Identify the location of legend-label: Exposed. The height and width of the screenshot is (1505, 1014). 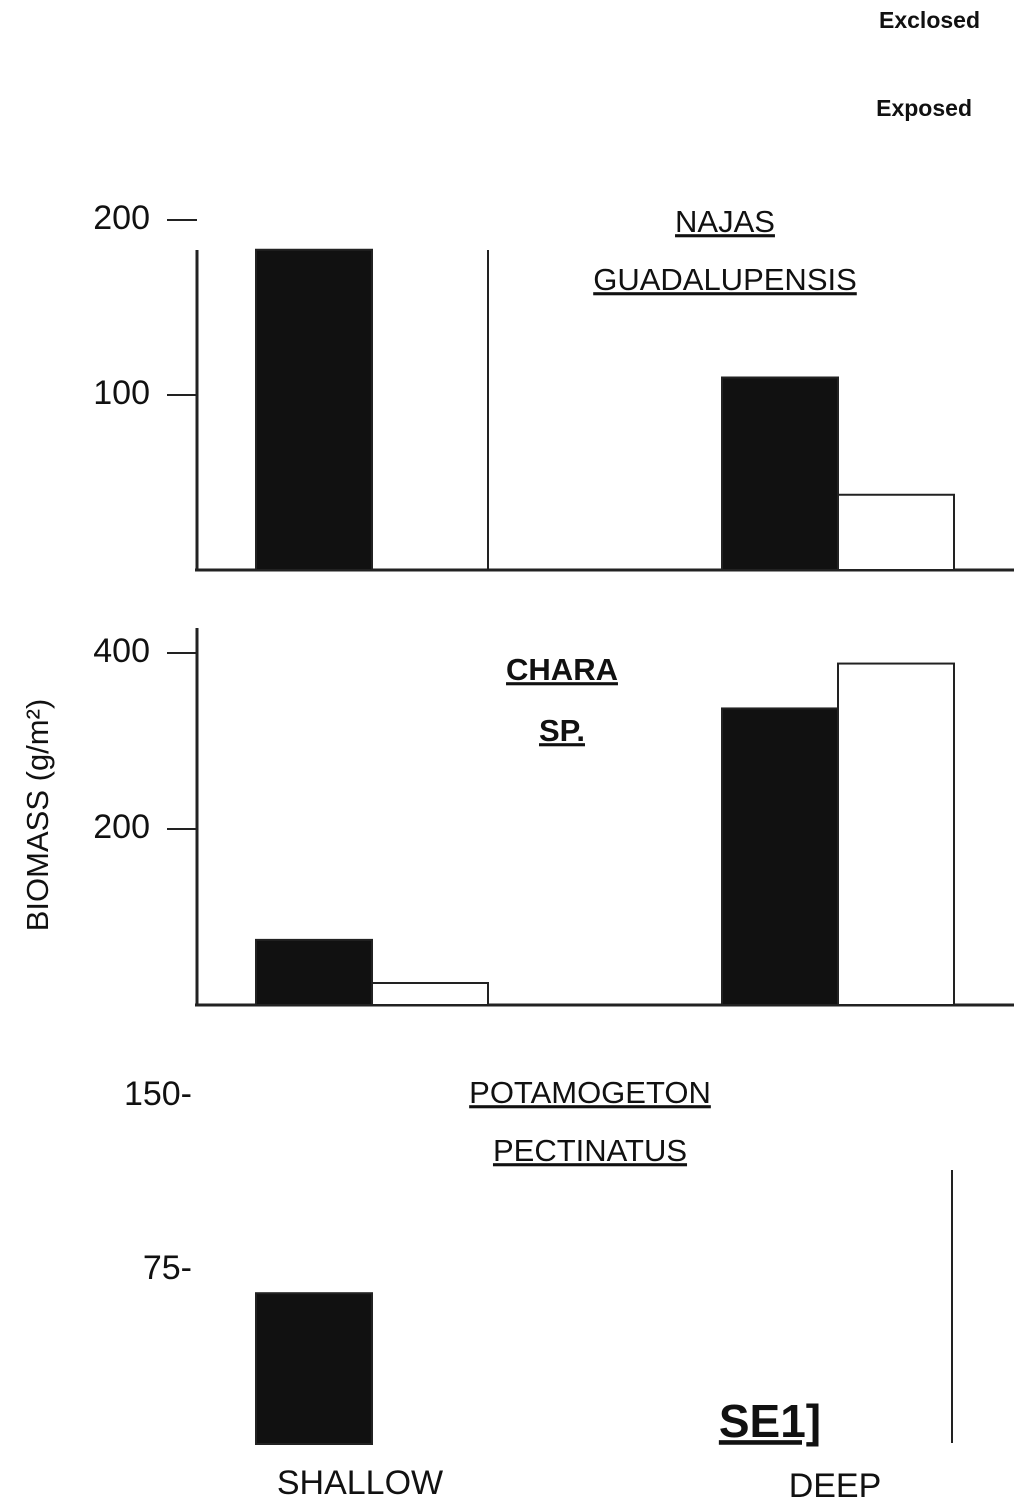
(924, 108).